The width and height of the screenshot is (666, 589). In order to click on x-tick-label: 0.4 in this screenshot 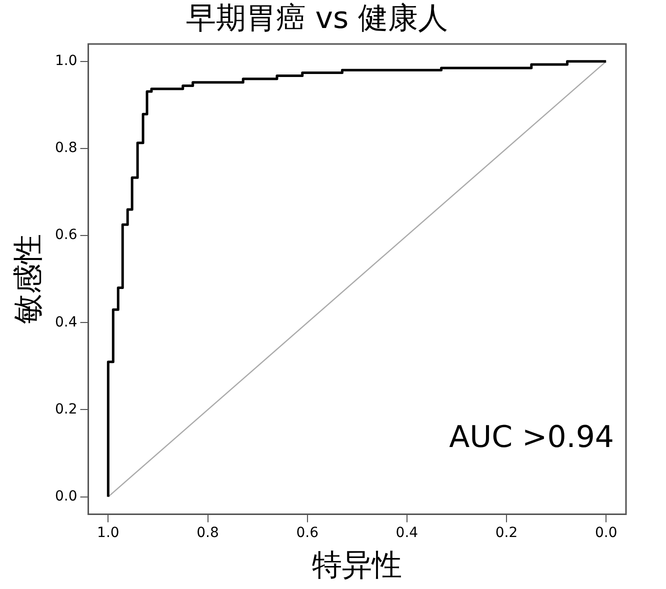, I will do `click(407, 533)`.